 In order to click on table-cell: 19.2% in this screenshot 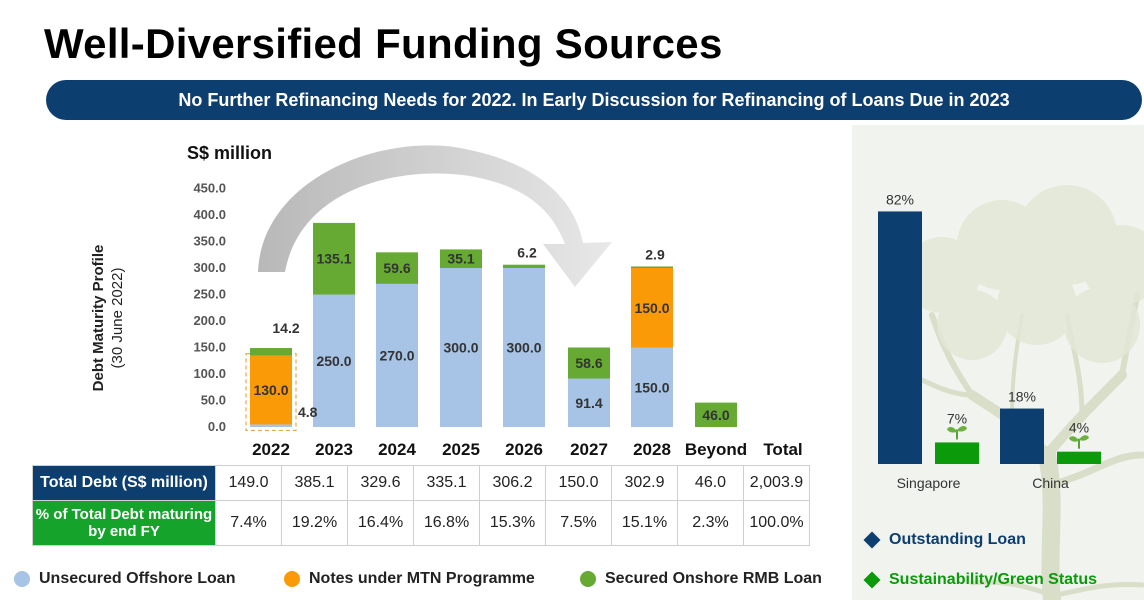, I will do `click(314, 523)`.